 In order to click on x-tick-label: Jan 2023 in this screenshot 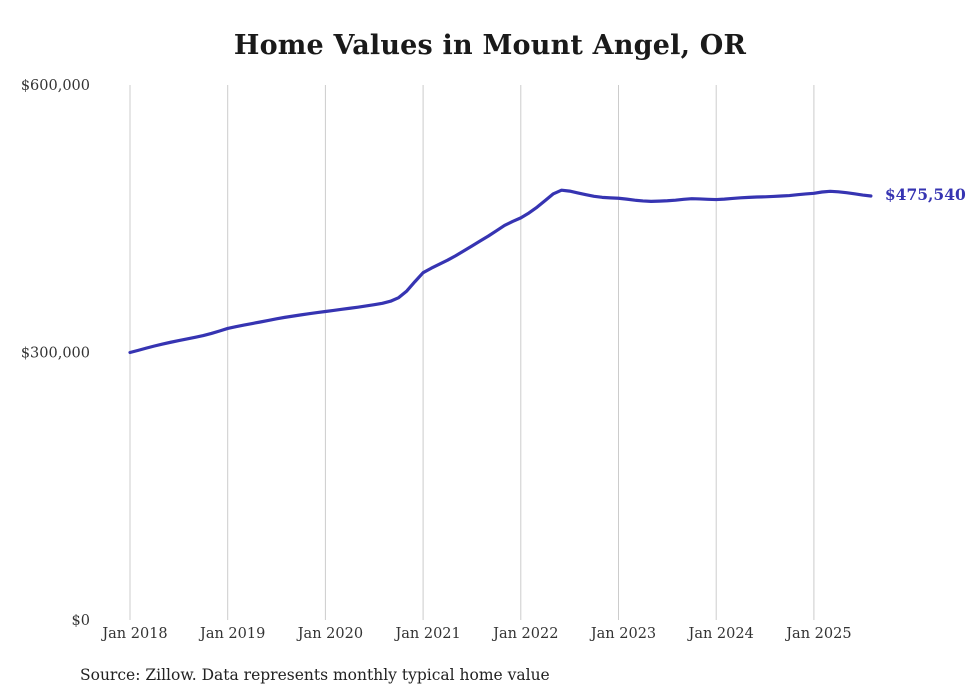, I will do `click(622, 634)`.